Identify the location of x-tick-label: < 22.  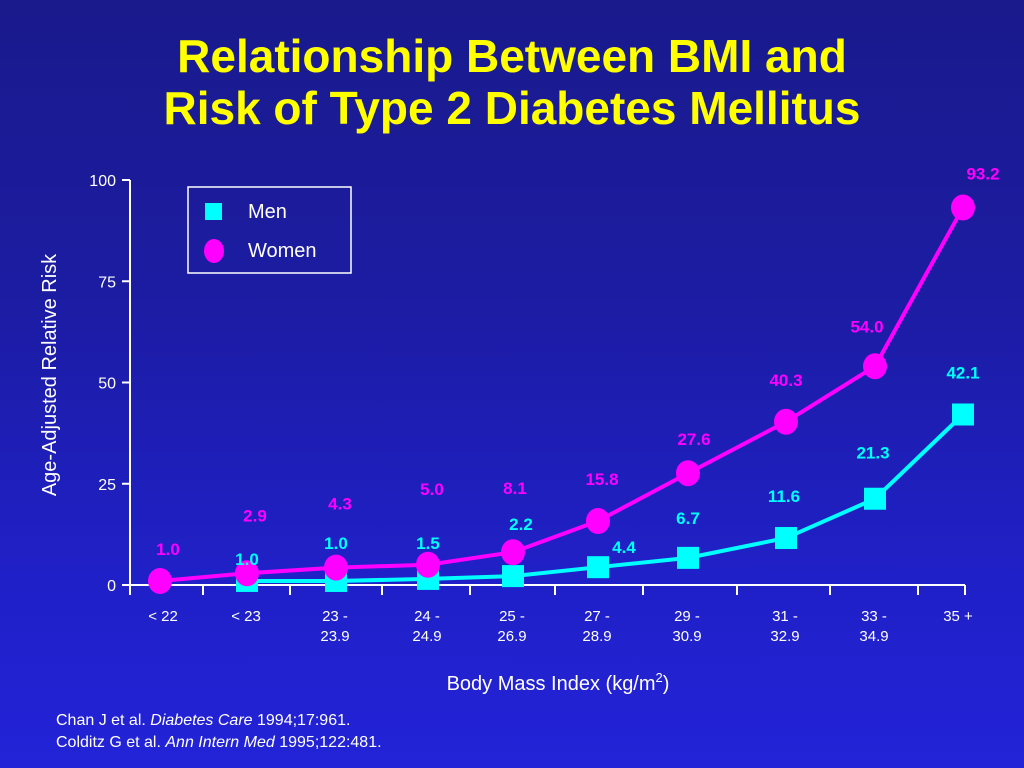
(163, 616).